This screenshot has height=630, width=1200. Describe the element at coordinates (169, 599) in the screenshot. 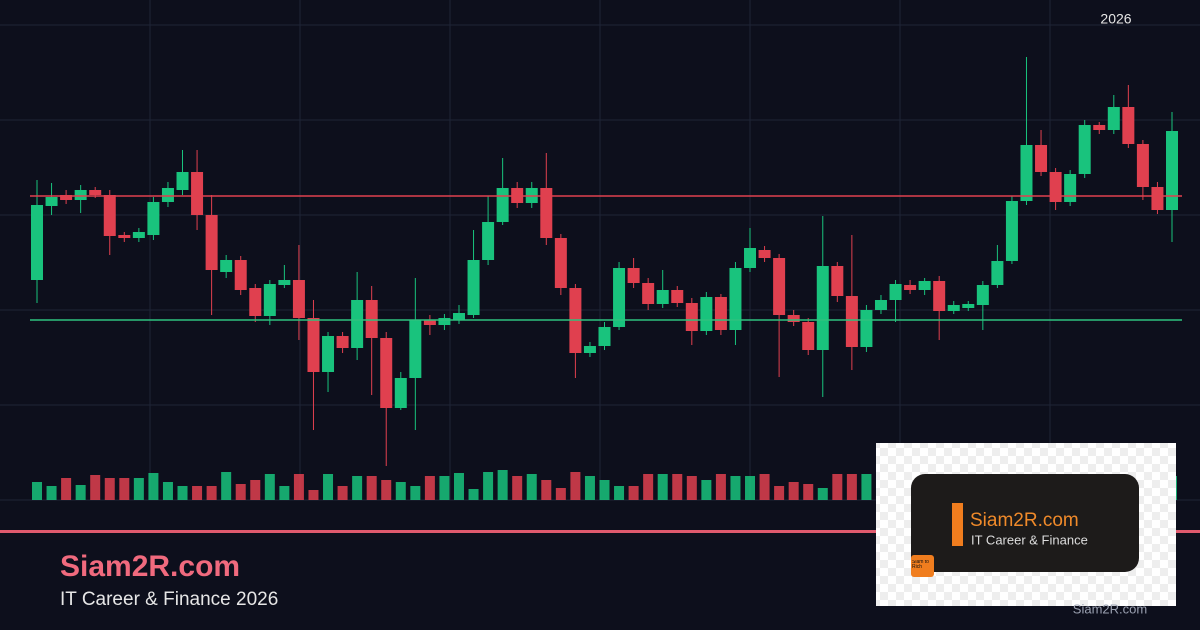

I see `brand-subtitle: IT Career & Finance 2026` at that location.